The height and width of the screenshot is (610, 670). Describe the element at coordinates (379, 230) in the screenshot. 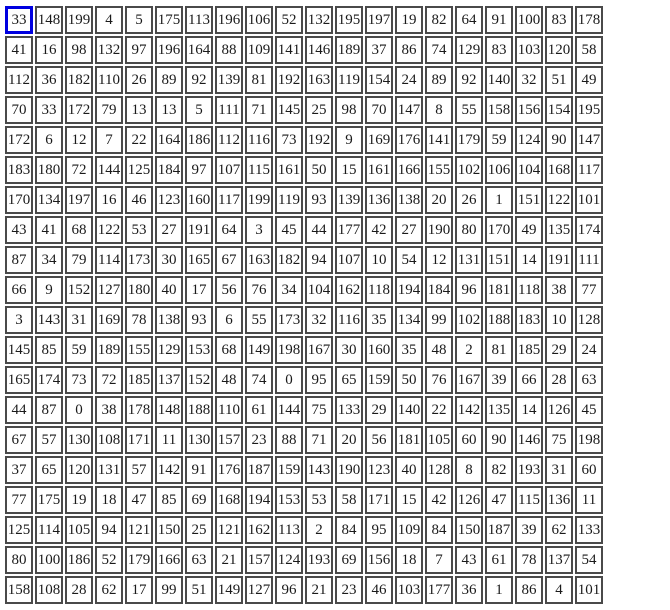

I see `grid-cell: 42` at that location.